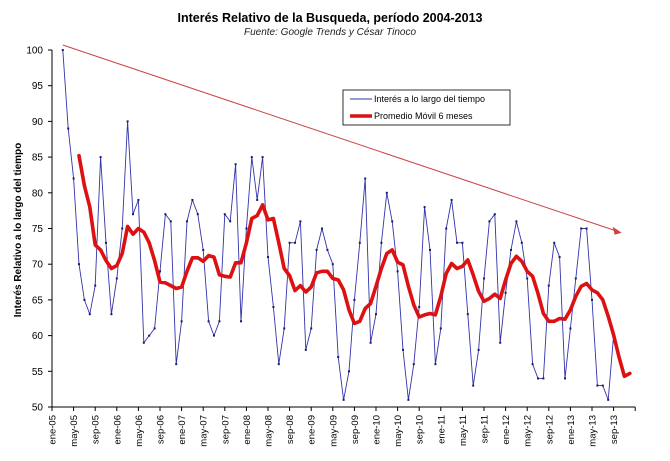  What do you see at coordinates (34, 51) in the screenshot?
I see `y-tick-label: 100` at bounding box center [34, 51].